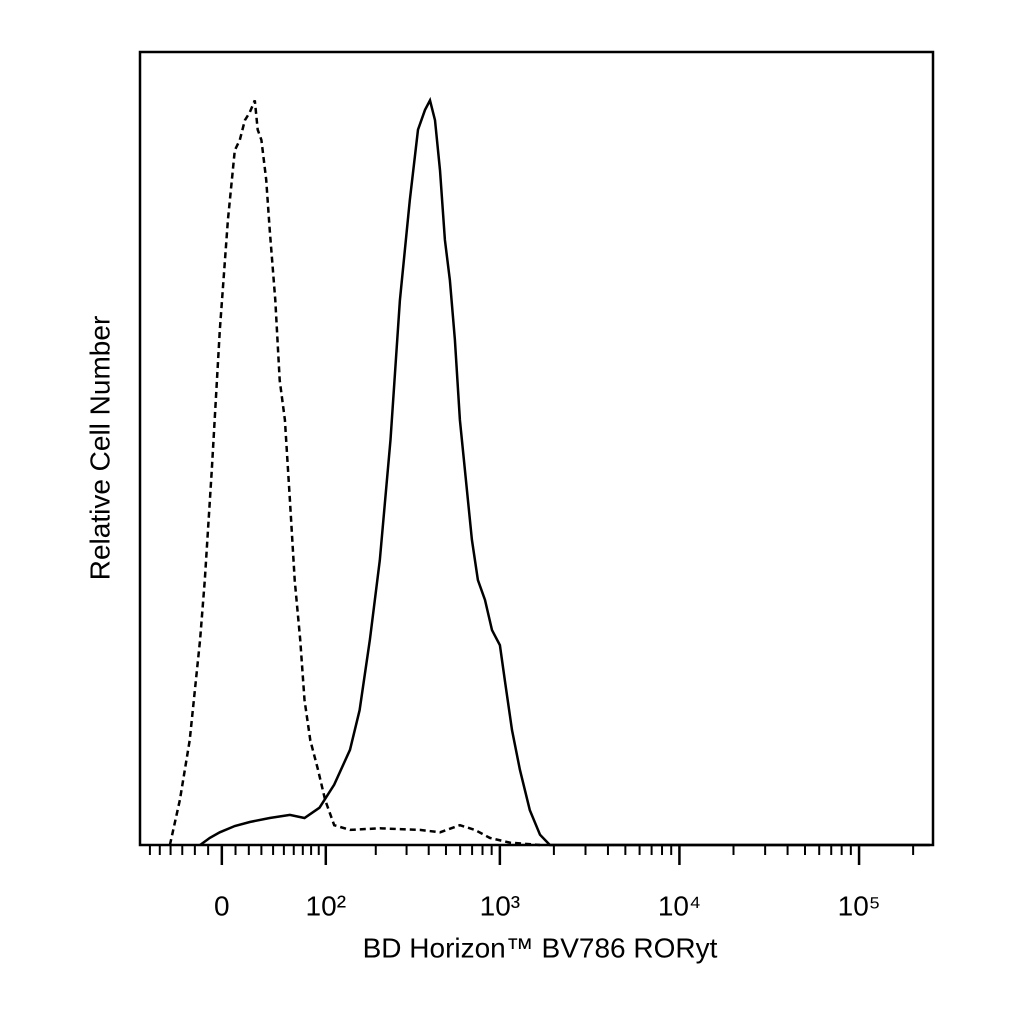 This screenshot has height=1024, width=1024. I want to click on x-tick-label: 10², so click(326, 905).